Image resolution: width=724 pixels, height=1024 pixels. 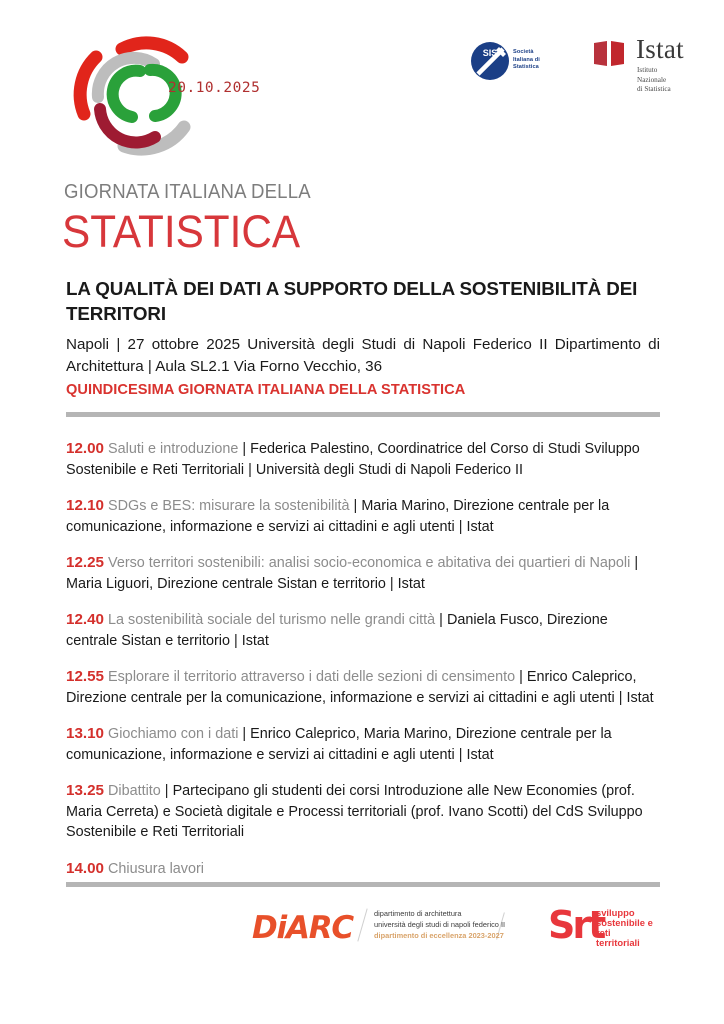 I want to click on istat-subtitle: Istituto Nazionale di Statistica, so click(x=662, y=80).